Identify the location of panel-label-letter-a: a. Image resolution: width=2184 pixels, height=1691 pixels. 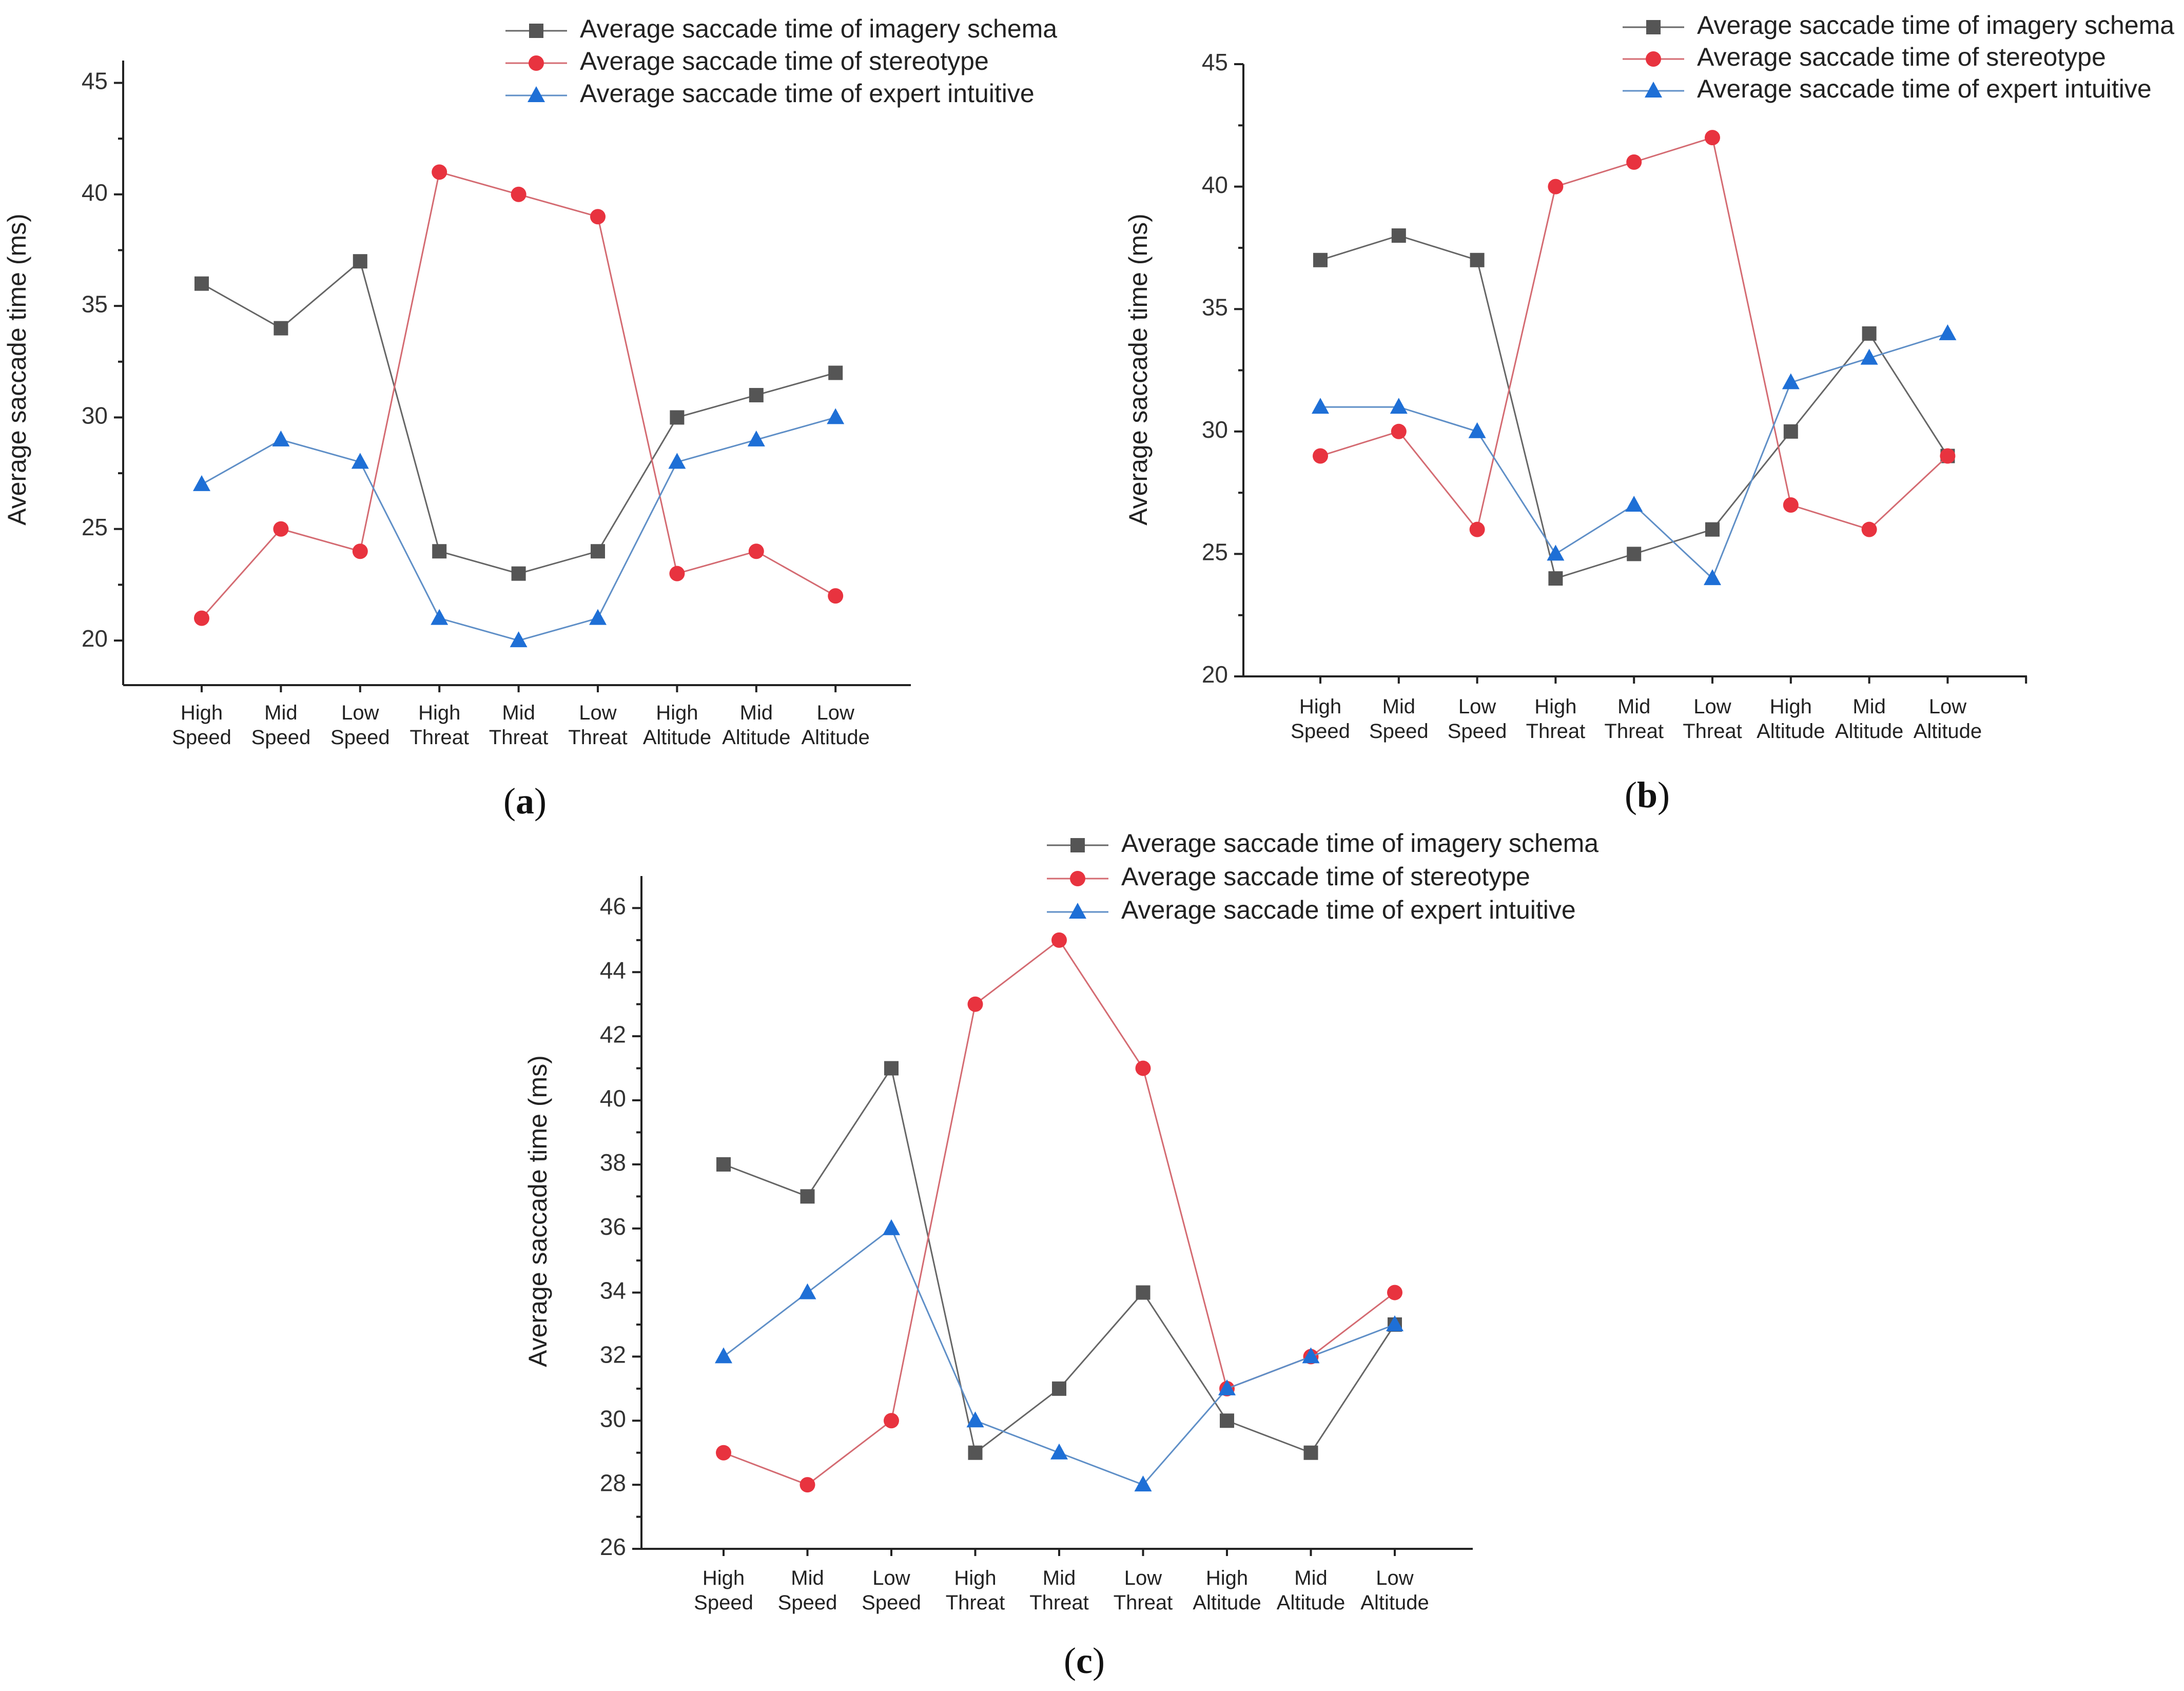
(525, 802).